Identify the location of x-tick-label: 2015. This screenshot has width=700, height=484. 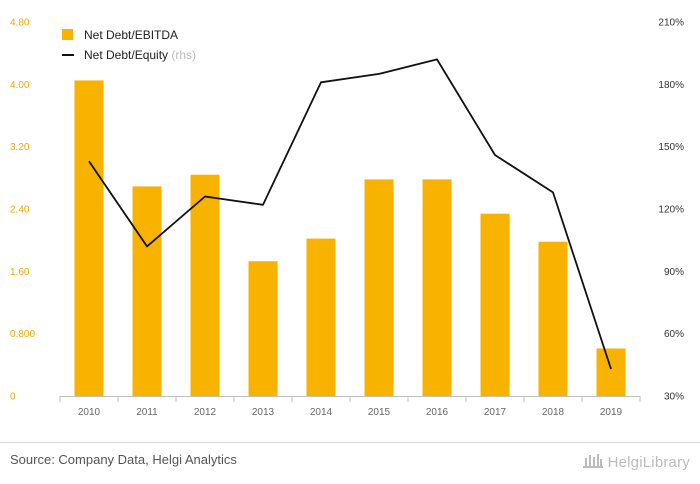
(379, 412).